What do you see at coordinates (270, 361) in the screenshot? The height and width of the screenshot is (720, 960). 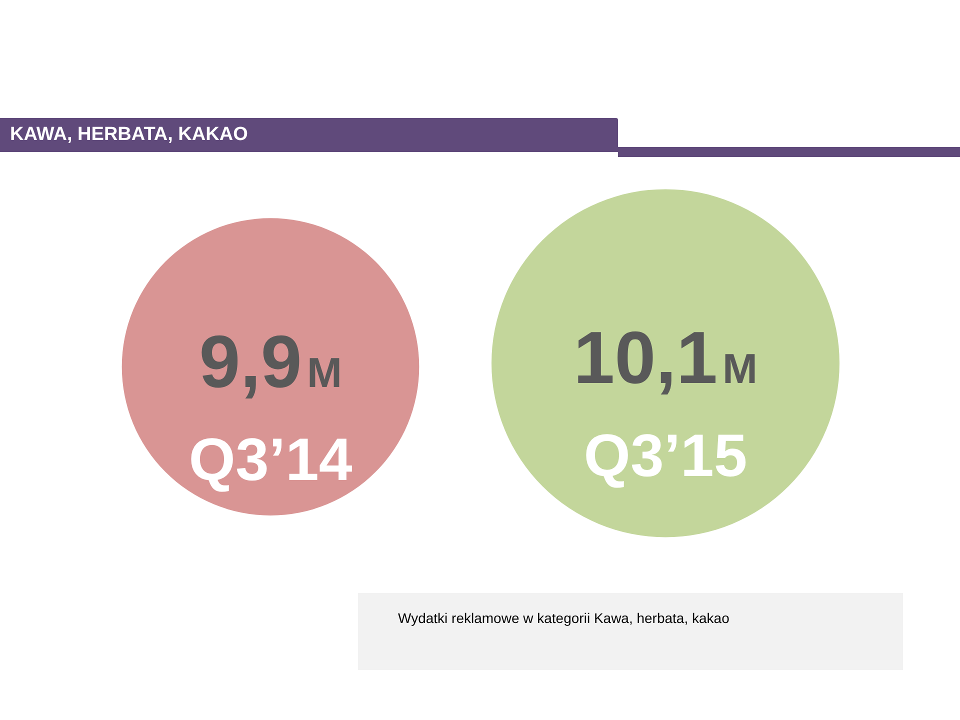 I see `data-label: 9,9M` at bounding box center [270, 361].